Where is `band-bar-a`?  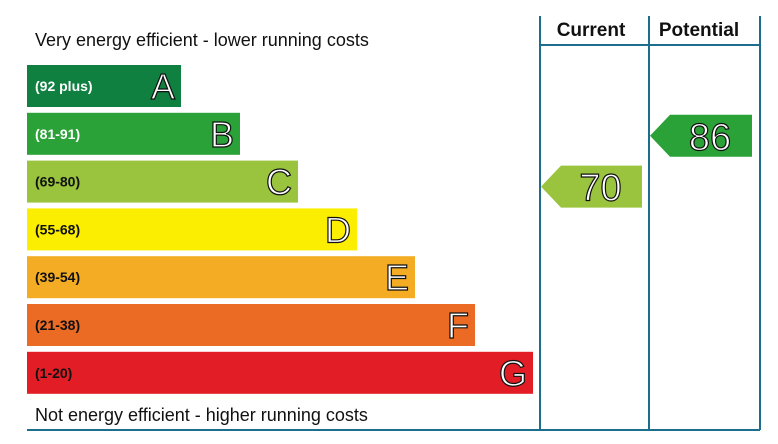
band-bar-a is located at coordinates (104, 86).